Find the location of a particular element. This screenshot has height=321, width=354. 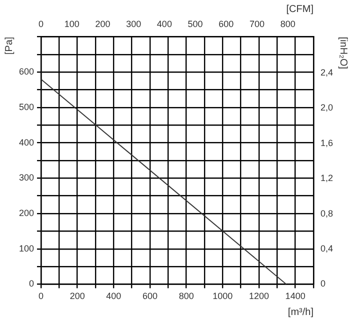

x2-tick-label: 0 is located at coordinates (41, 23).